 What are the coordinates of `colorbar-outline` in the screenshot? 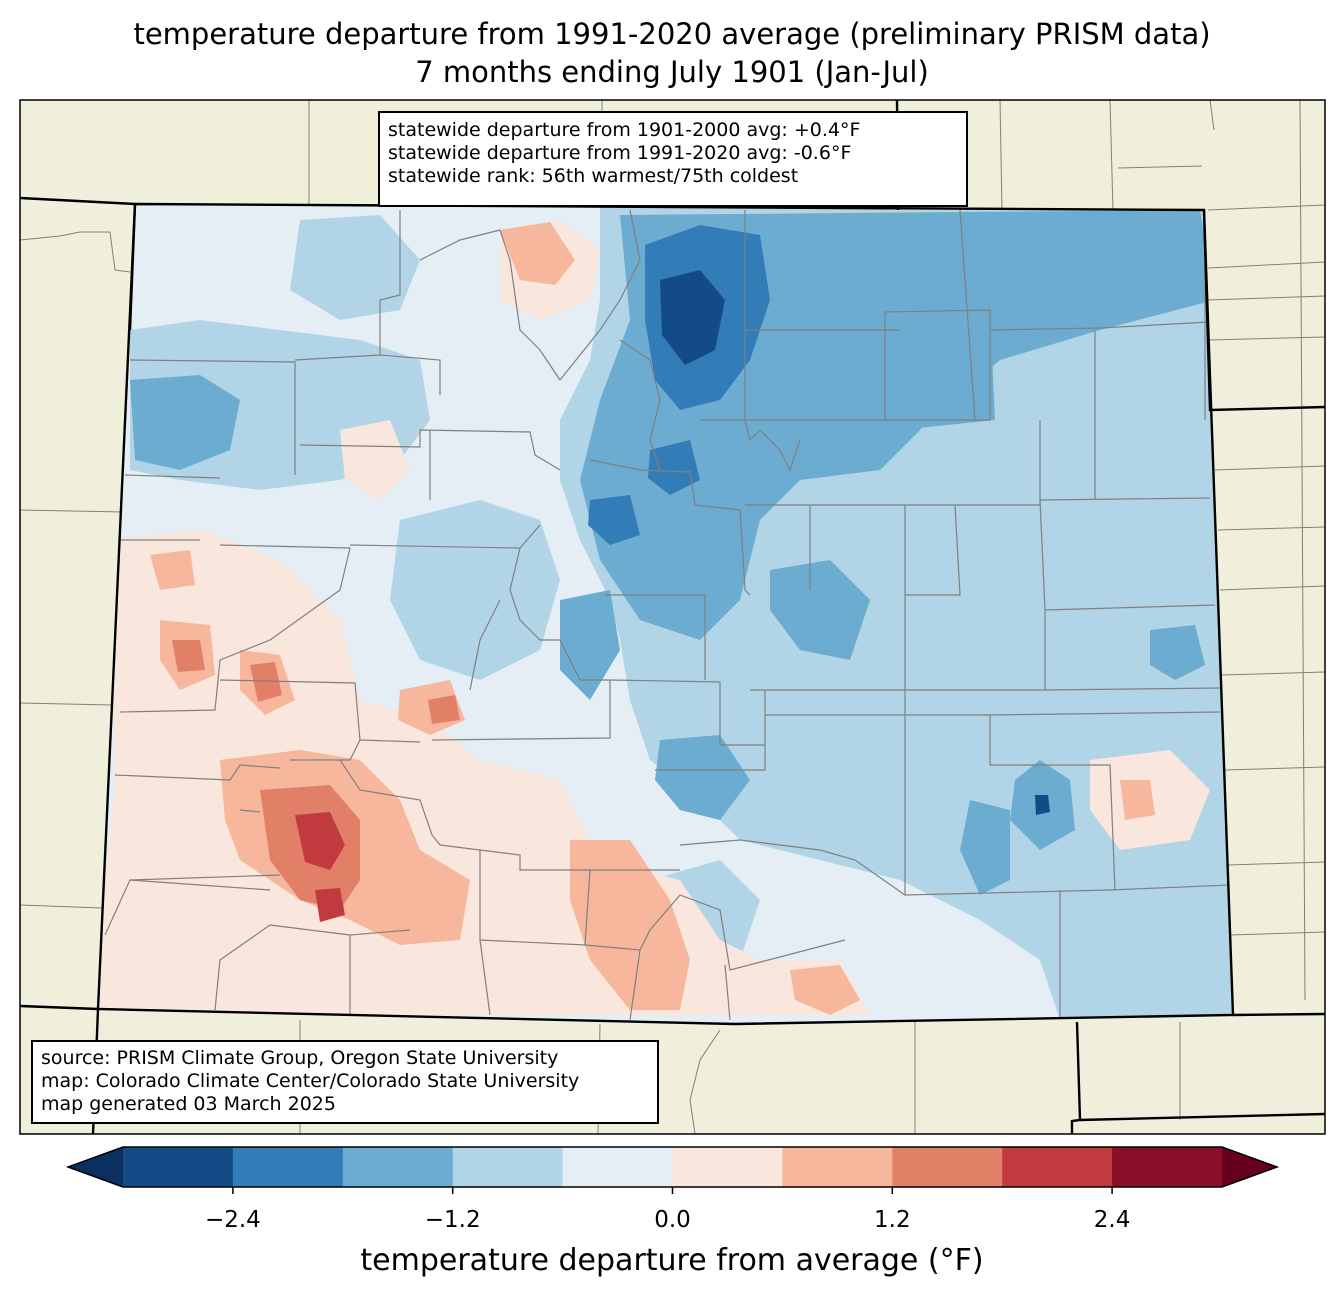 It's located at (672, 1167).